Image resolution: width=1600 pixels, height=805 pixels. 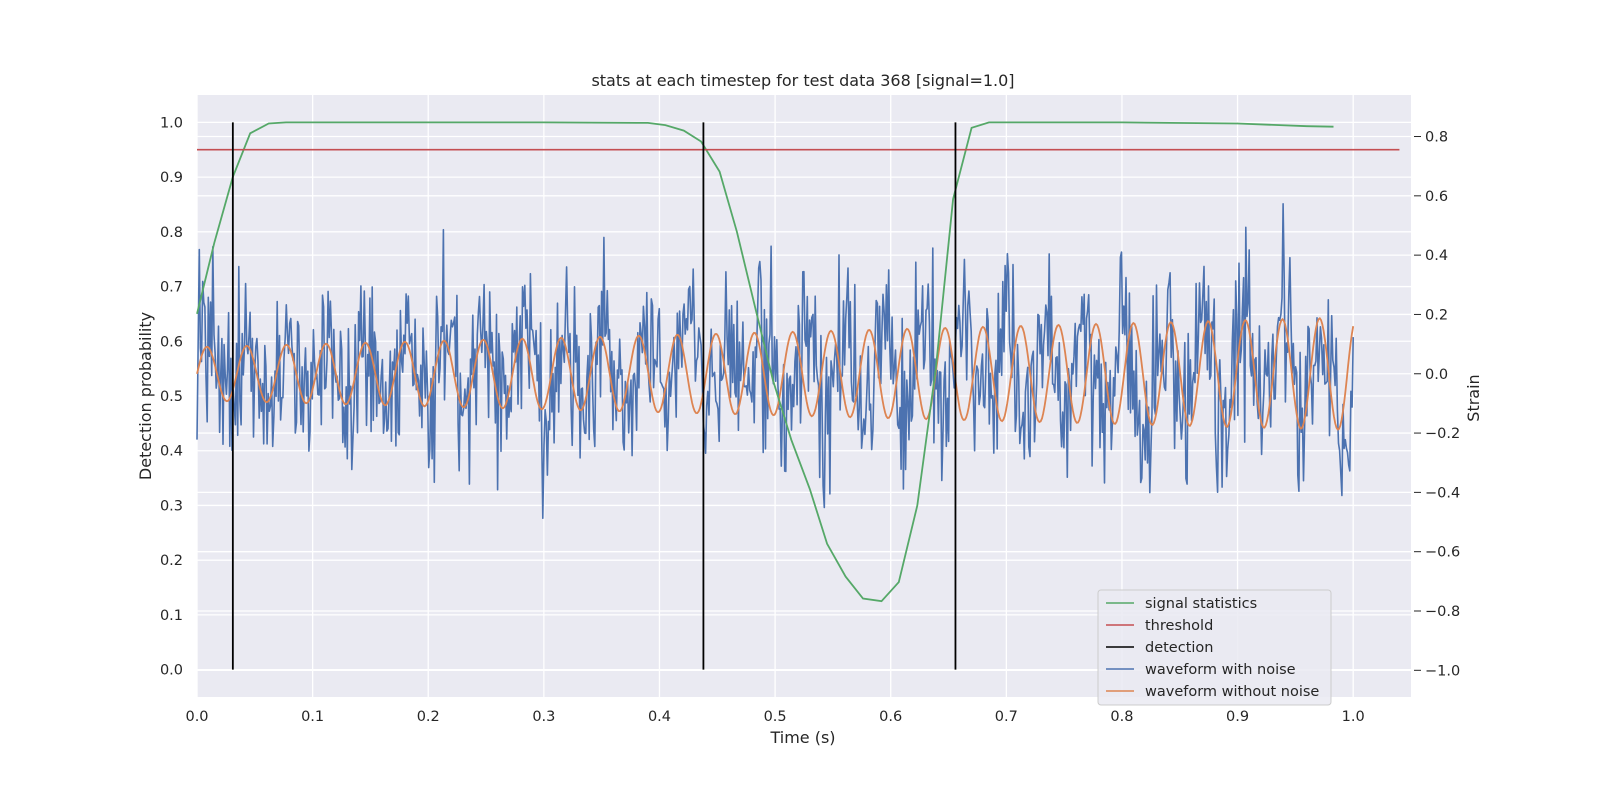 What do you see at coordinates (1442, 612) in the screenshot?
I see `y-right-tick-label: −0.8` at bounding box center [1442, 612].